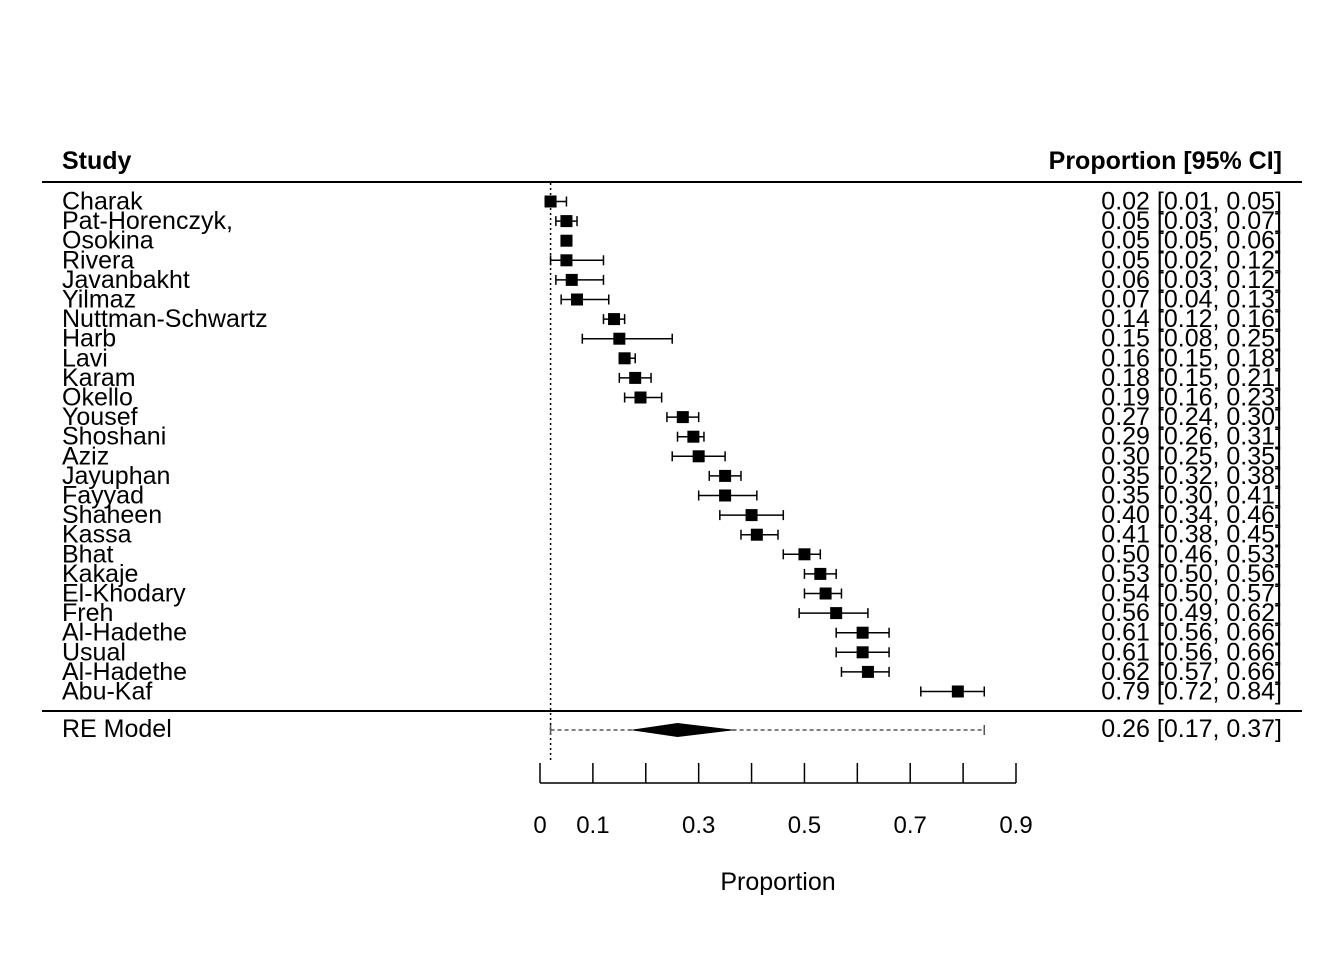 The height and width of the screenshot is (960, 1344). Describe the element at coordinates (1191, 260) in the screenshot. I see `study-estimate-label: 0.05 [0.02, 0.12]` at that location.